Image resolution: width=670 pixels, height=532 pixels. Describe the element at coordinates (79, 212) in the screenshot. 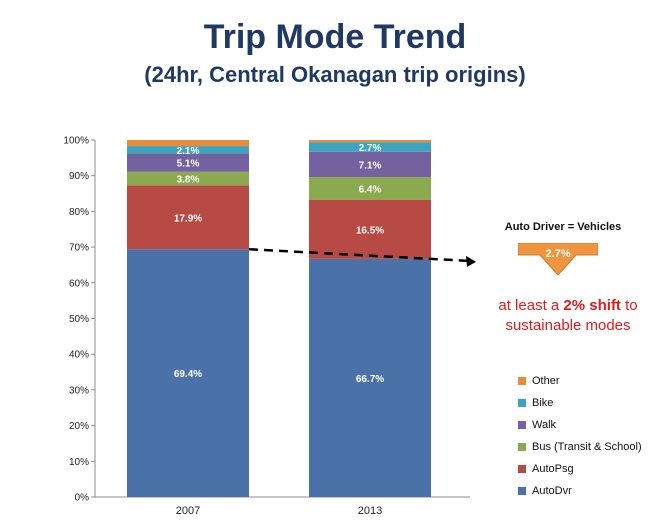

I see `y-tick-label: 80%` at that location.